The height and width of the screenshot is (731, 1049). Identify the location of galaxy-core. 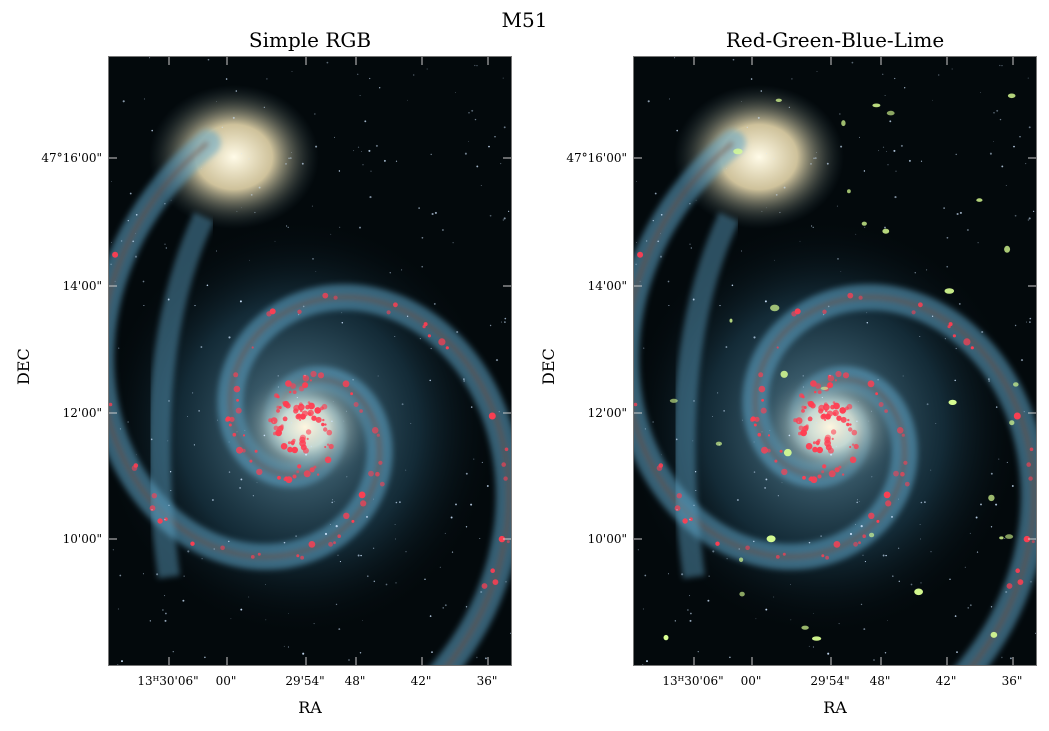
(305, 427).